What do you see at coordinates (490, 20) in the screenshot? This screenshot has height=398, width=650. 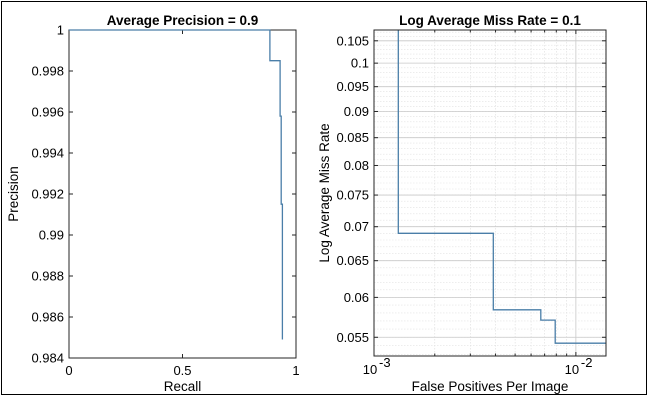 I see `chart-title: Log Average Miss Rate = 0.1` at bounding box center [490, 20].